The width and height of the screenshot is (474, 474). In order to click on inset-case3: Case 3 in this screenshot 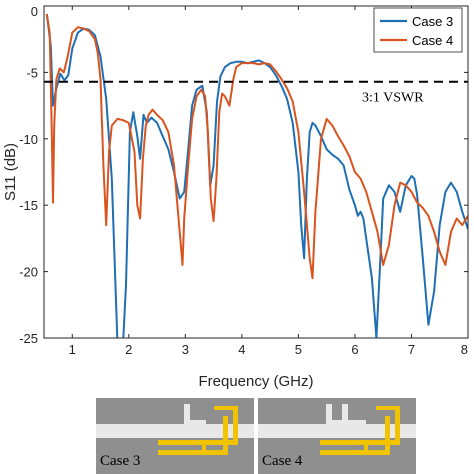, I will do `click(175, 436)`.